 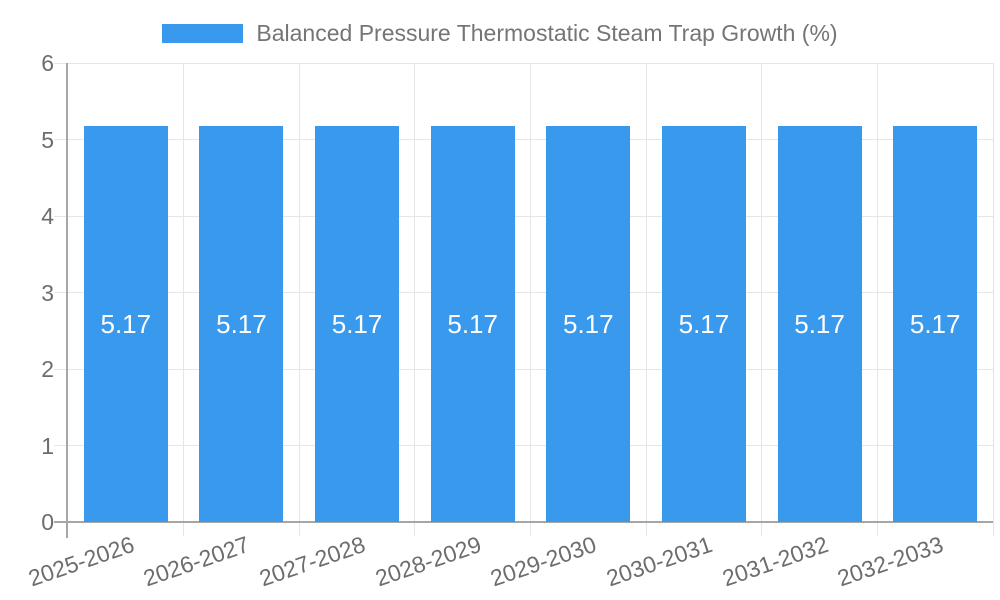 What do you see at coordinates (819, 324) in the screenshot?
I see `bar-2031-2032` at bounding box center [819, 324].